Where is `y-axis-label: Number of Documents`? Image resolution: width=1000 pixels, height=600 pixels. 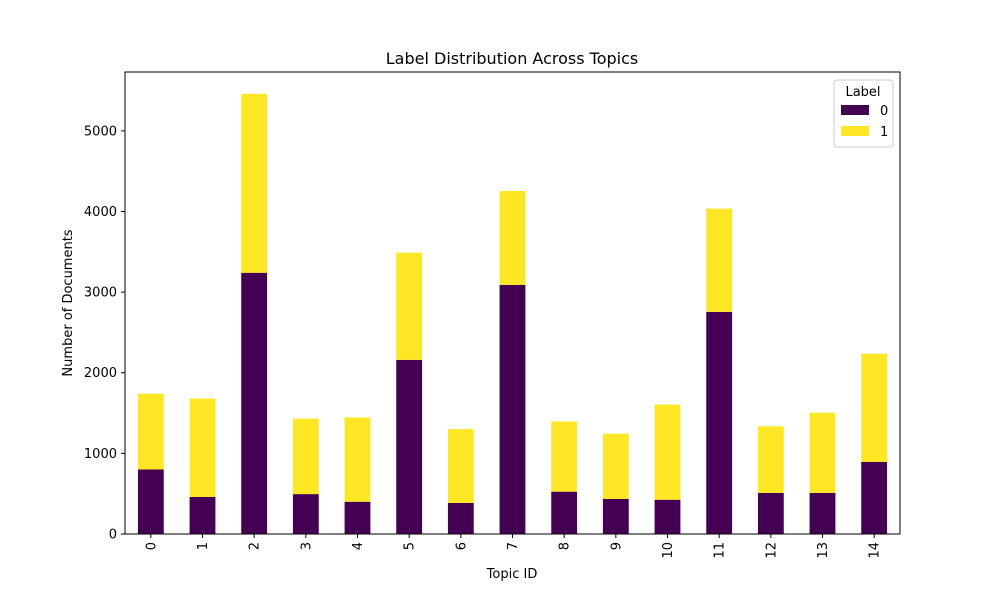
y-axis-label: Number of Documents is located at coordinates (68, 302).